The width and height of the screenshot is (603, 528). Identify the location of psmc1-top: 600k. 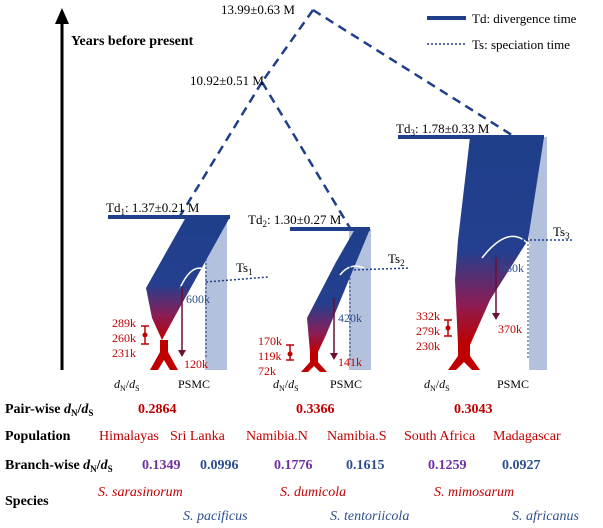
(198, 299).